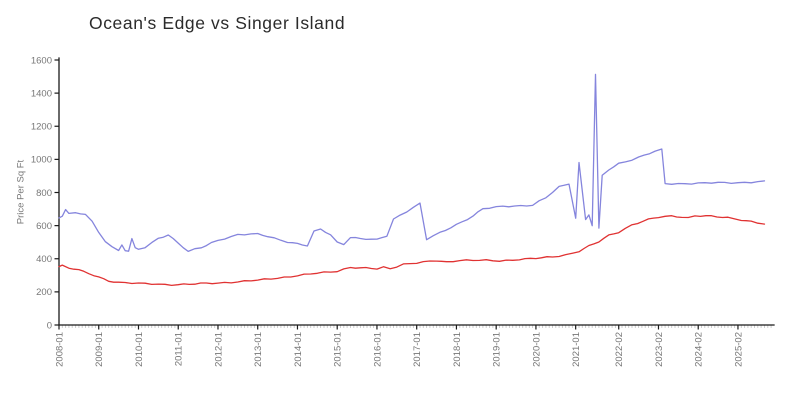 The height and width of the screenshot is (400, 800). I want to click on y-tick-label: 1600, so click(41, 60).